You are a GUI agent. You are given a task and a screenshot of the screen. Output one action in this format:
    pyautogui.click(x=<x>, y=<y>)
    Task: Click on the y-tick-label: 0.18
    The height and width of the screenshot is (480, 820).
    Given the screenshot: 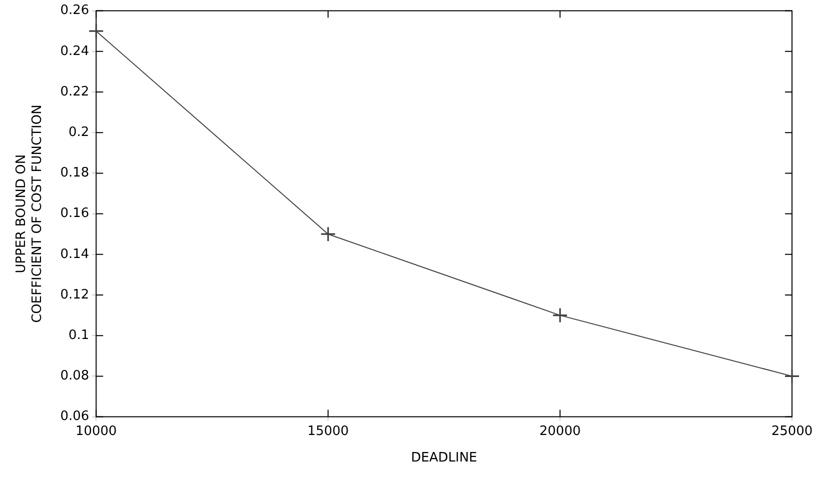 What is the action you would take?
    pyautogui.click(x=75, y=173)
    